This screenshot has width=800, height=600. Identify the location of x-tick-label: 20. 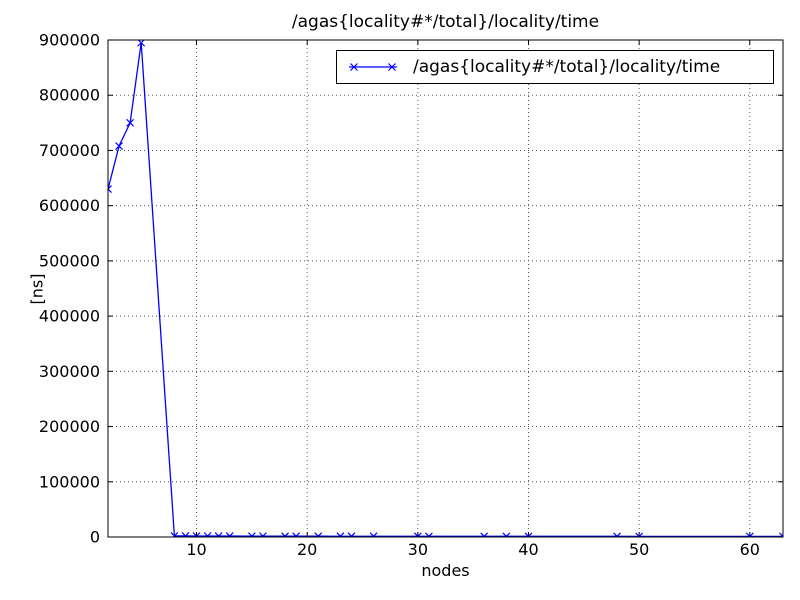
(307, 549).